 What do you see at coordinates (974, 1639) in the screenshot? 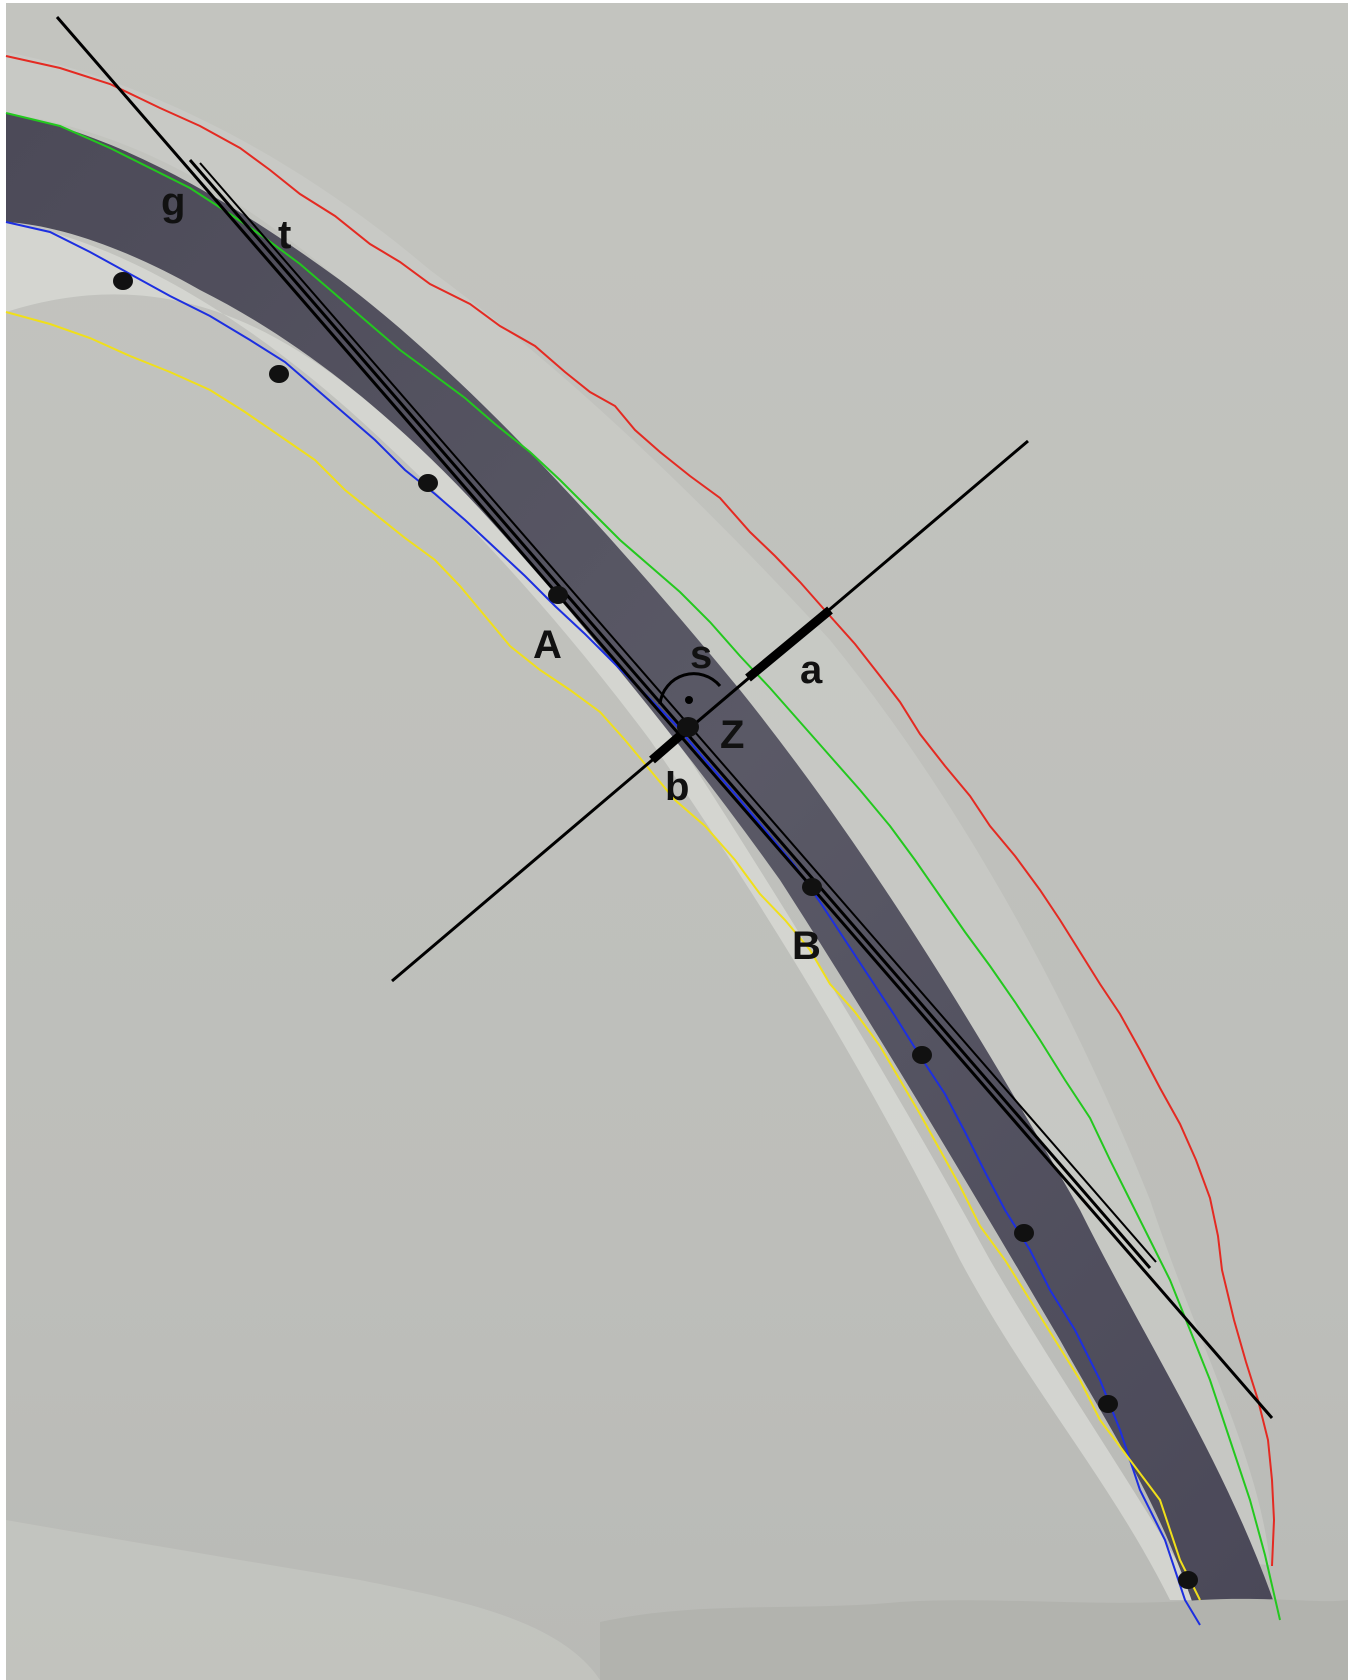
I see `bottom-surface` at bounding box center [974, 1639].